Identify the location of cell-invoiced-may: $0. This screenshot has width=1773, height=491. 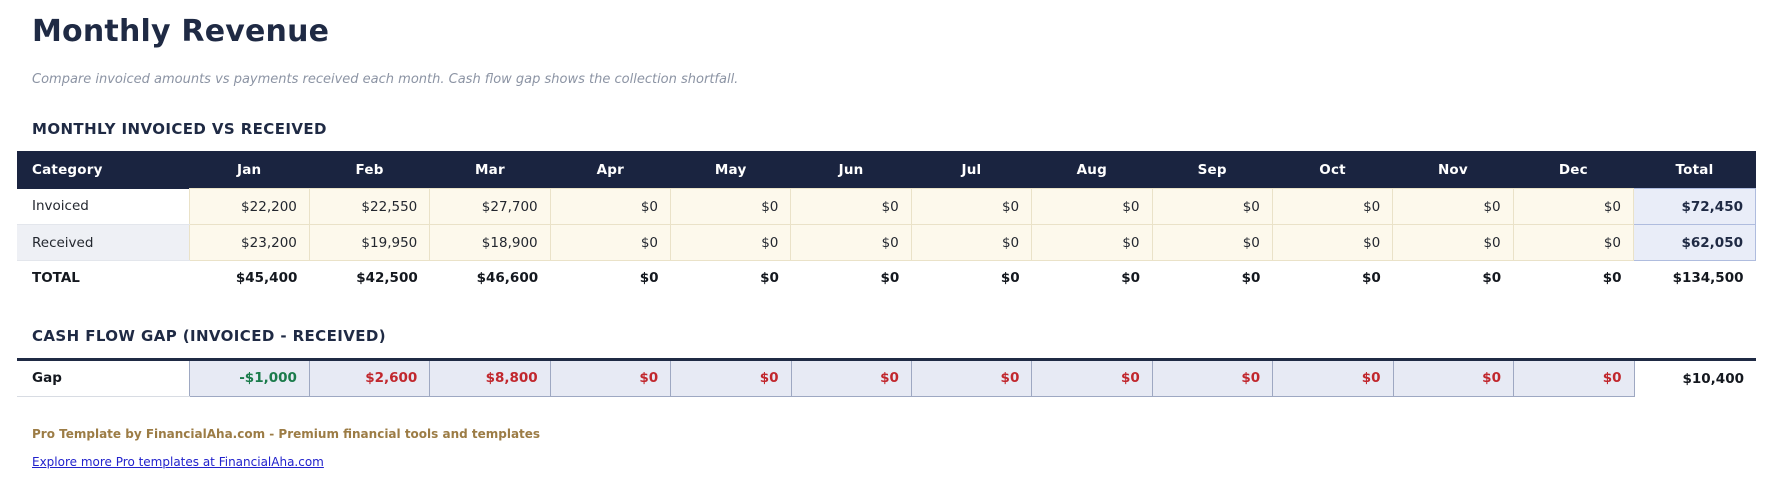
(730, 206).